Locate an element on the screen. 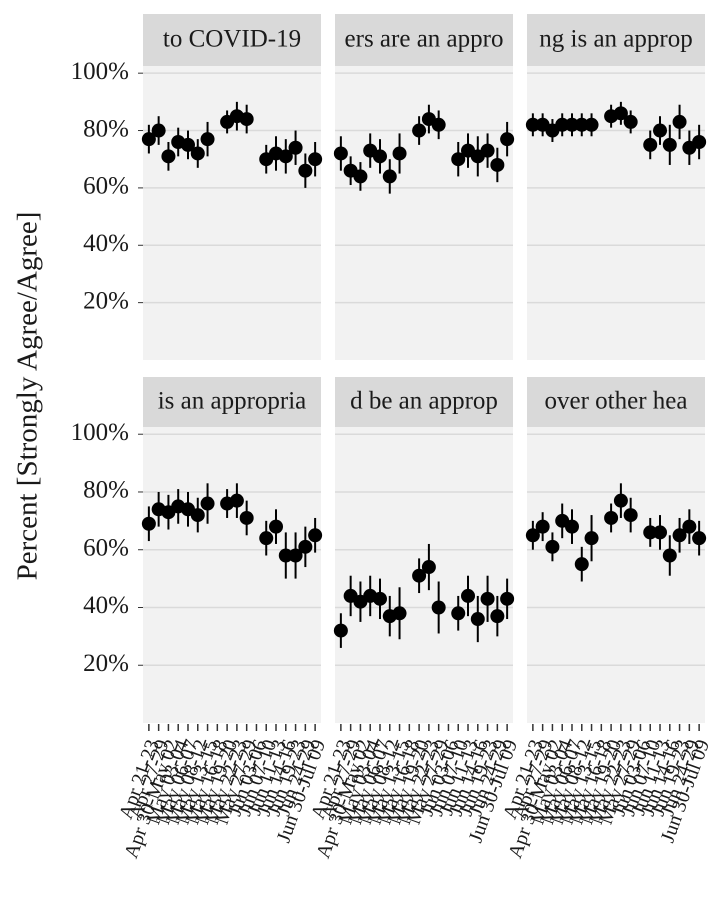 Image resolution: width=720 pixels, height=921 pixels. strip-title: ers are an appro is located at coordinates (424, 39).